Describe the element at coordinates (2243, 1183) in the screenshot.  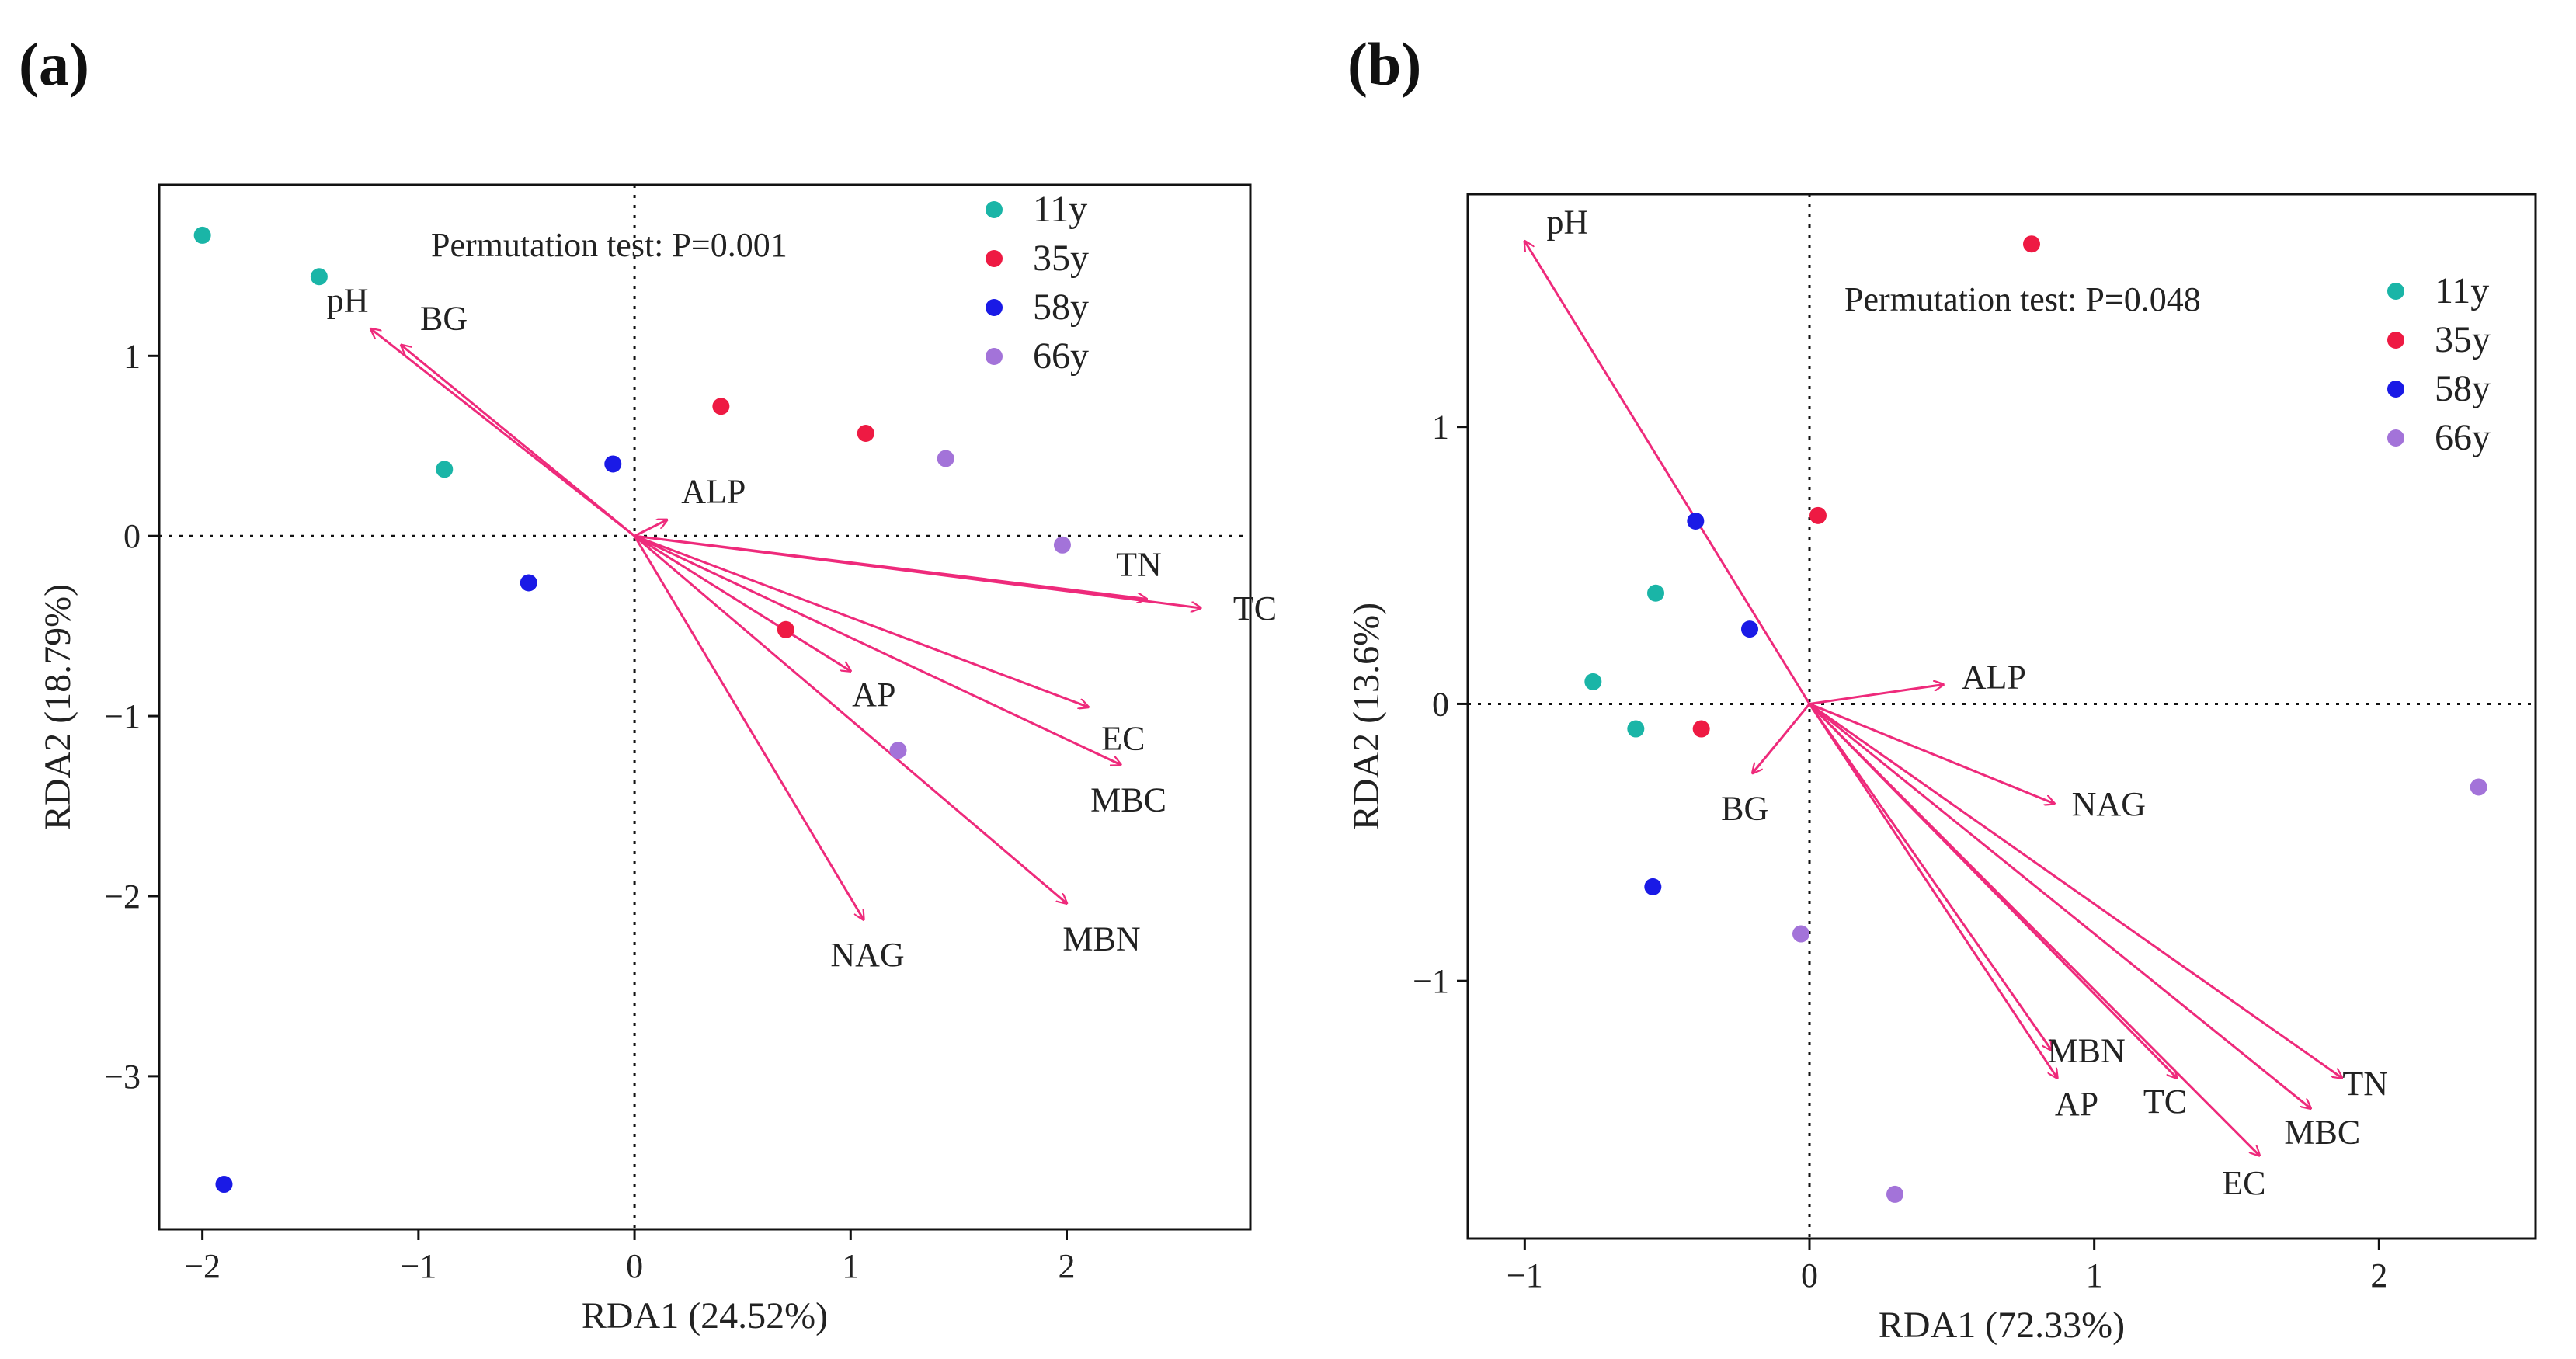
I see `vector-label-ec: EC` at that location.